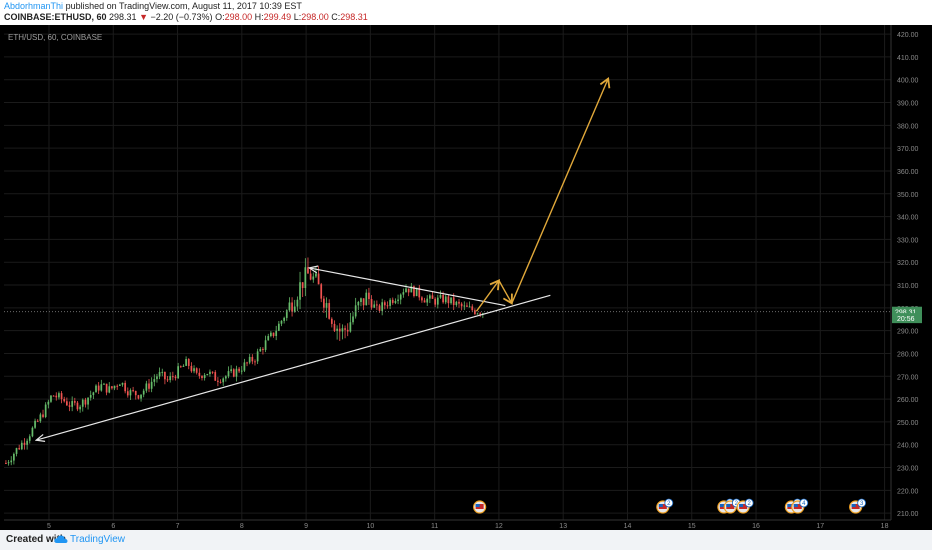 The image size is (932, 550). What do you see at coordinates (49, 526) in the screenshot?
I see `time-tick-label: 5` at bounding box center [49, 526].